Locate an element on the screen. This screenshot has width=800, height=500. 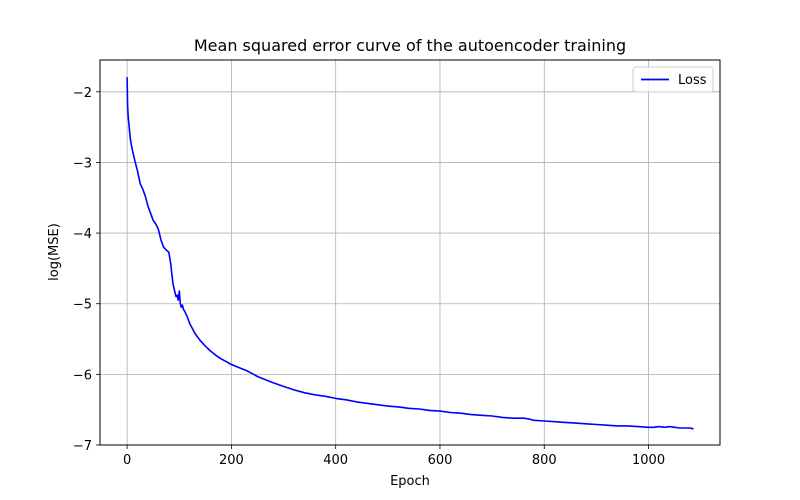
legend: Loss is located at coordinates (673, 79).